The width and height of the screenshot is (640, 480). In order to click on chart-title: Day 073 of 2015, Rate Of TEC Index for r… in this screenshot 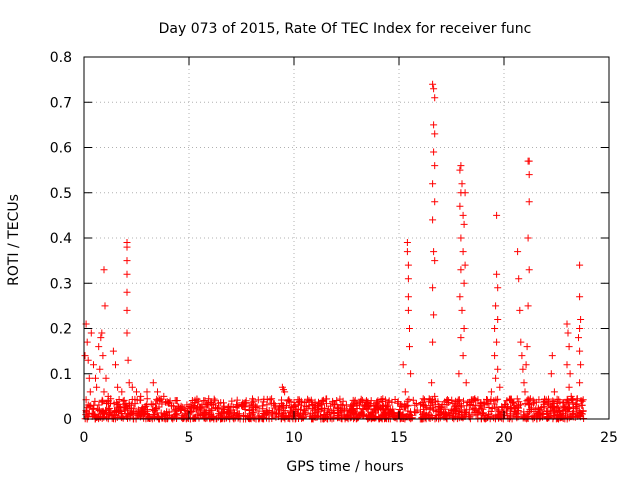, I will do `click(345, 29)`.